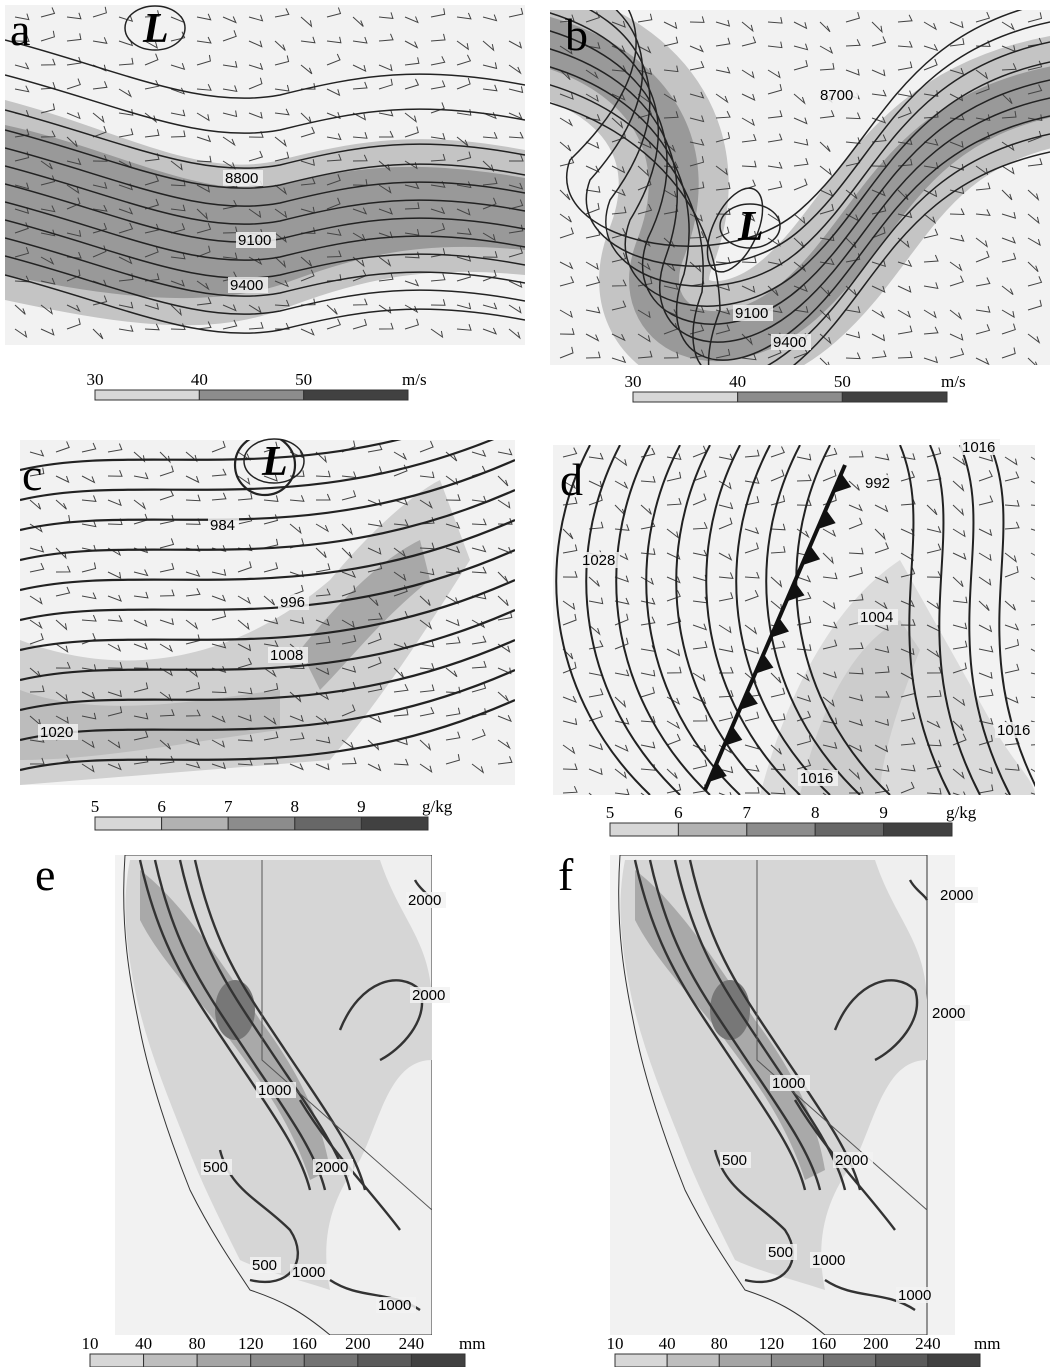  I want to click on precip-shading, so click(235, 1010).